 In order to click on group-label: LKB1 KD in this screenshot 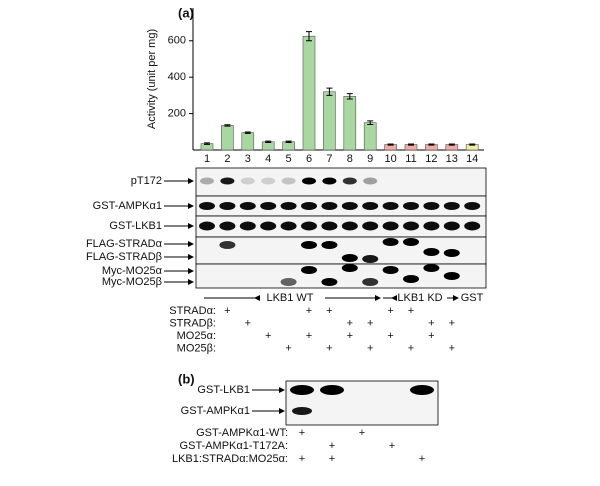, I will do `click(419, 298)`.